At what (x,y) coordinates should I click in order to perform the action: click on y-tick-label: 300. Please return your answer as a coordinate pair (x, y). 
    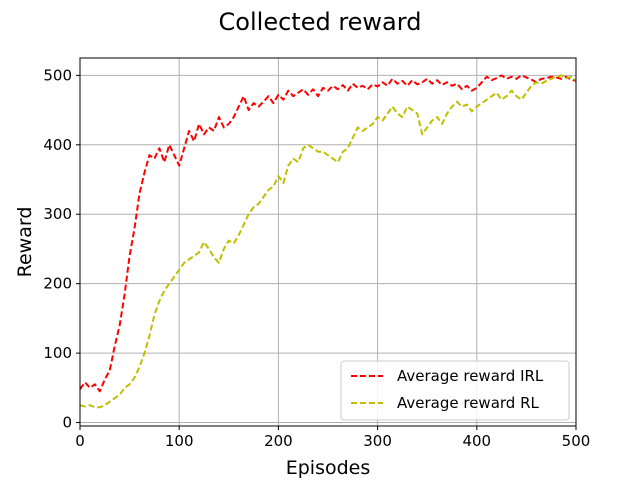
    Looking at the image, I should click on (57, 214).